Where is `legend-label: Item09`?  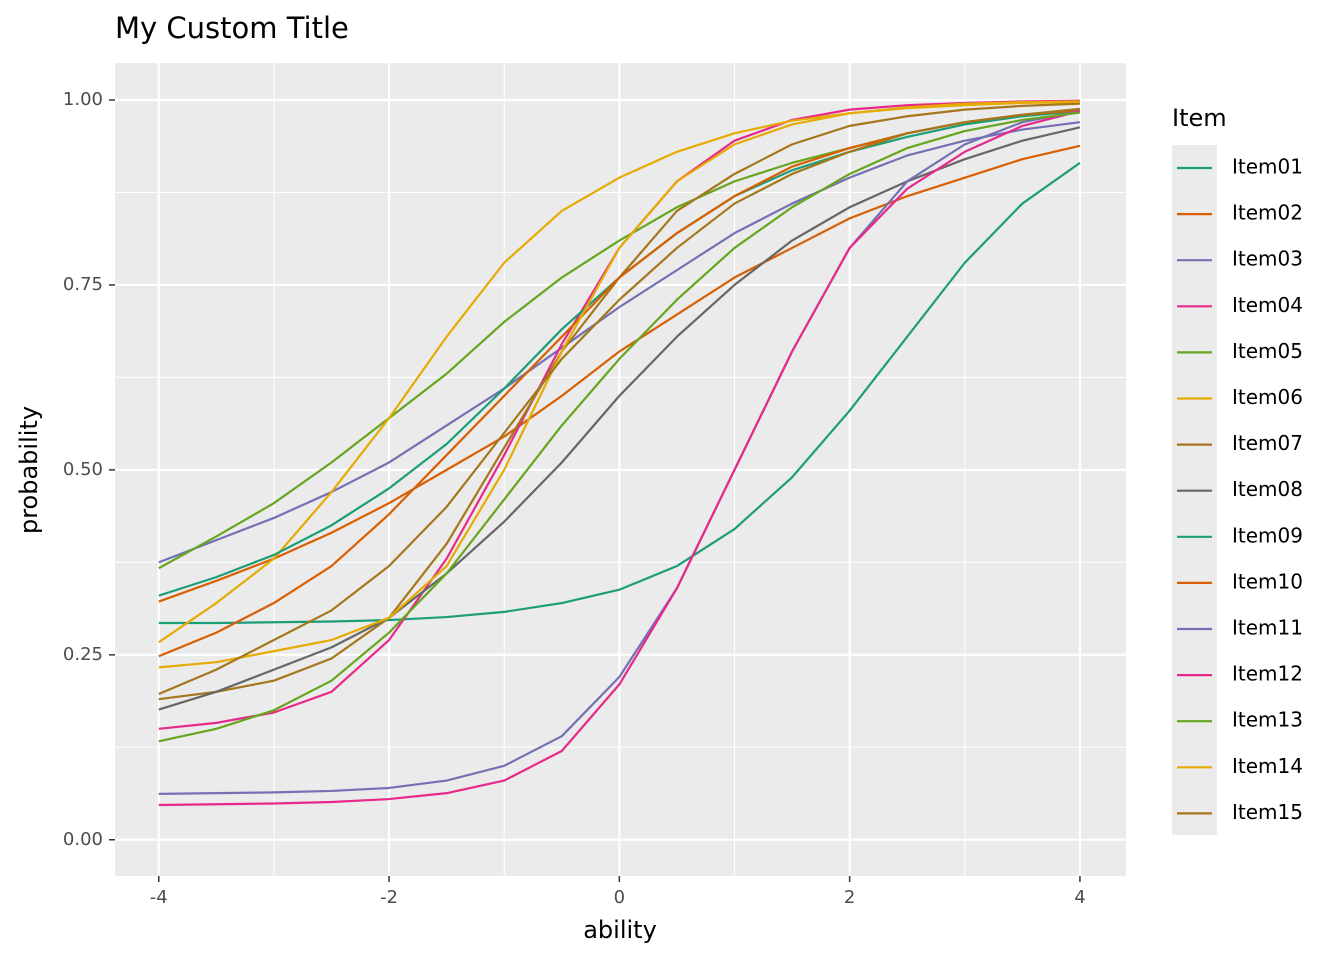 legend-label: Item09 is located at coordinates (1267, 535).